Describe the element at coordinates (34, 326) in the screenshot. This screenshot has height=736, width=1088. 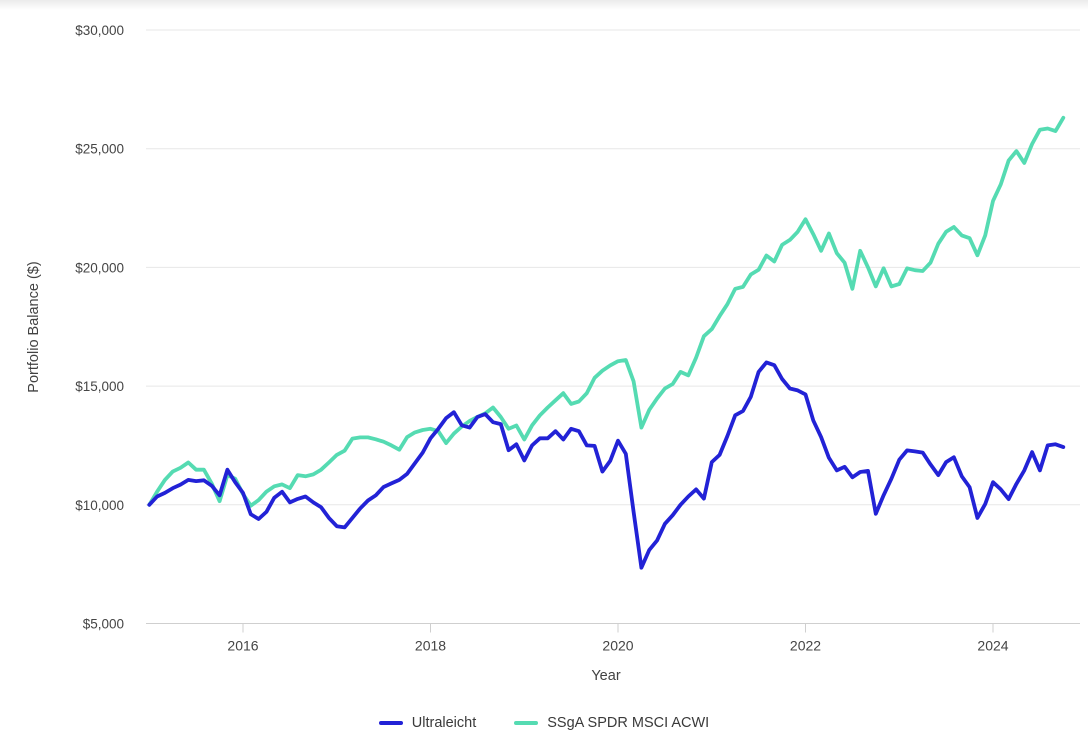
I see `y-axis-title: Portfolio Balance ($)` at that location.